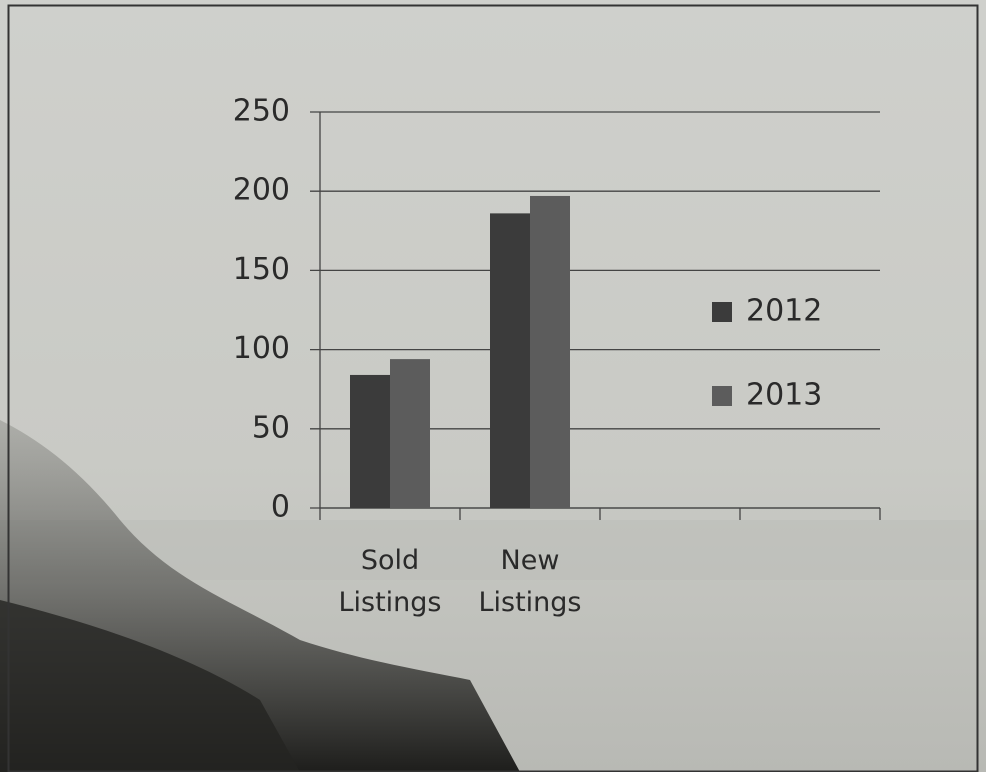 The width and height of the screenshot is (986, 772). Describe the element at coordinates (261, 190) in the screenshot. I see `y-tick-label: 200` at that location.